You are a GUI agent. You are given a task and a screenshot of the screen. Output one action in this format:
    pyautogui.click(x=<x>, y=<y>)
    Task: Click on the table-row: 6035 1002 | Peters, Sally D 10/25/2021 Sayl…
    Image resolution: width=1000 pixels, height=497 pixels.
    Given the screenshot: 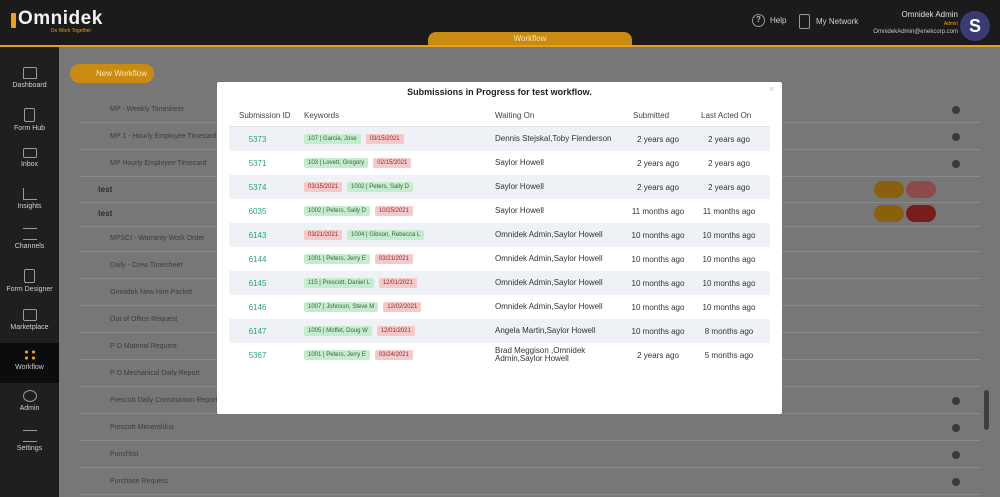 What is the action you would take?
    pyautogui.click(x=499, y=211)
    